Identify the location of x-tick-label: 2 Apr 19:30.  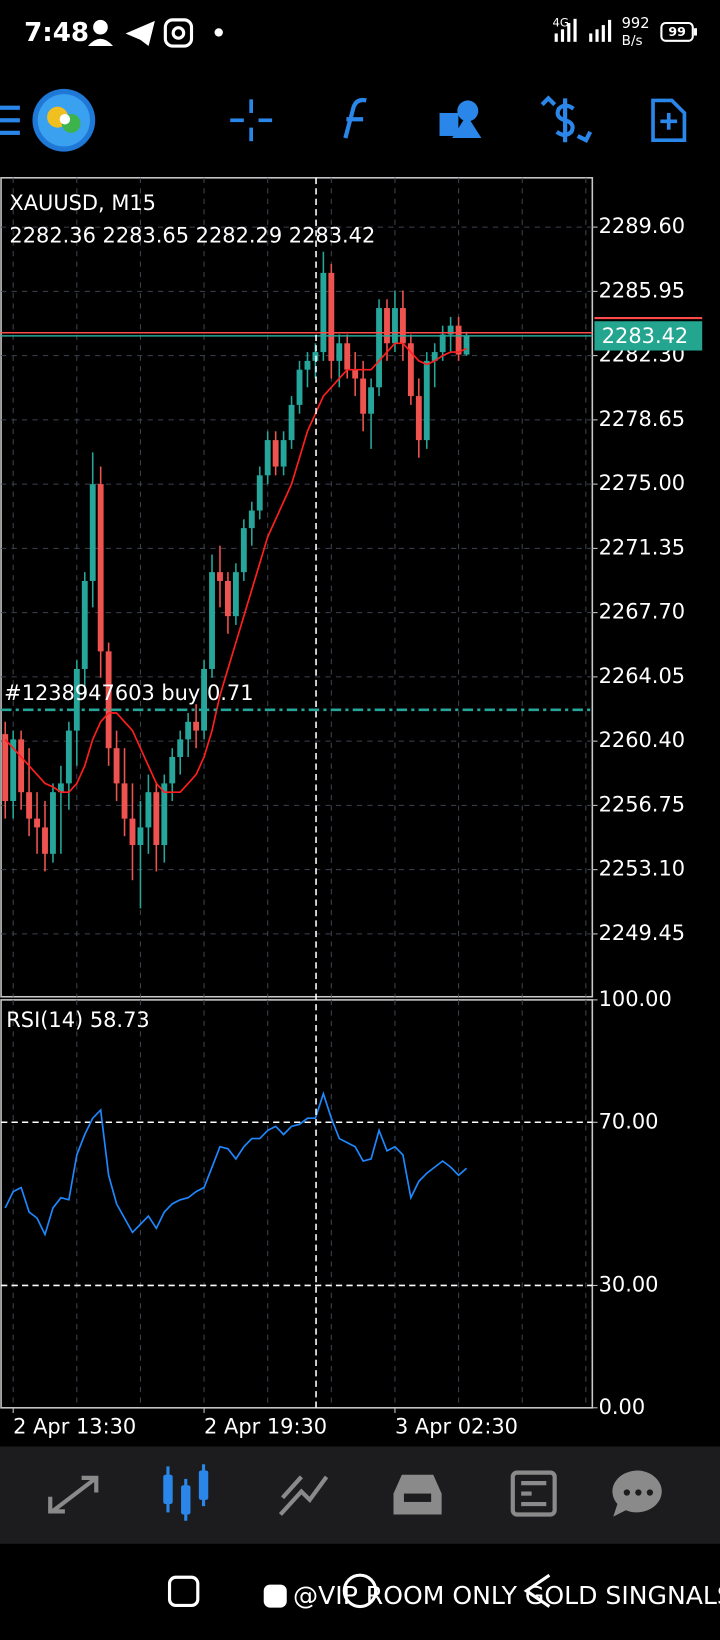
(265, 1427).